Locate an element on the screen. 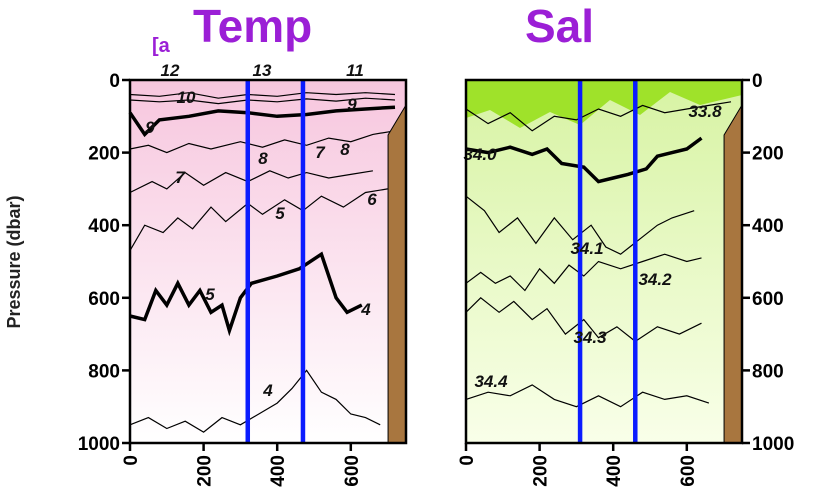 The height and width of the screenshot is (501, 825). sal-x-ticks: 0 200 400 600 is located at coordinates (578, 465).